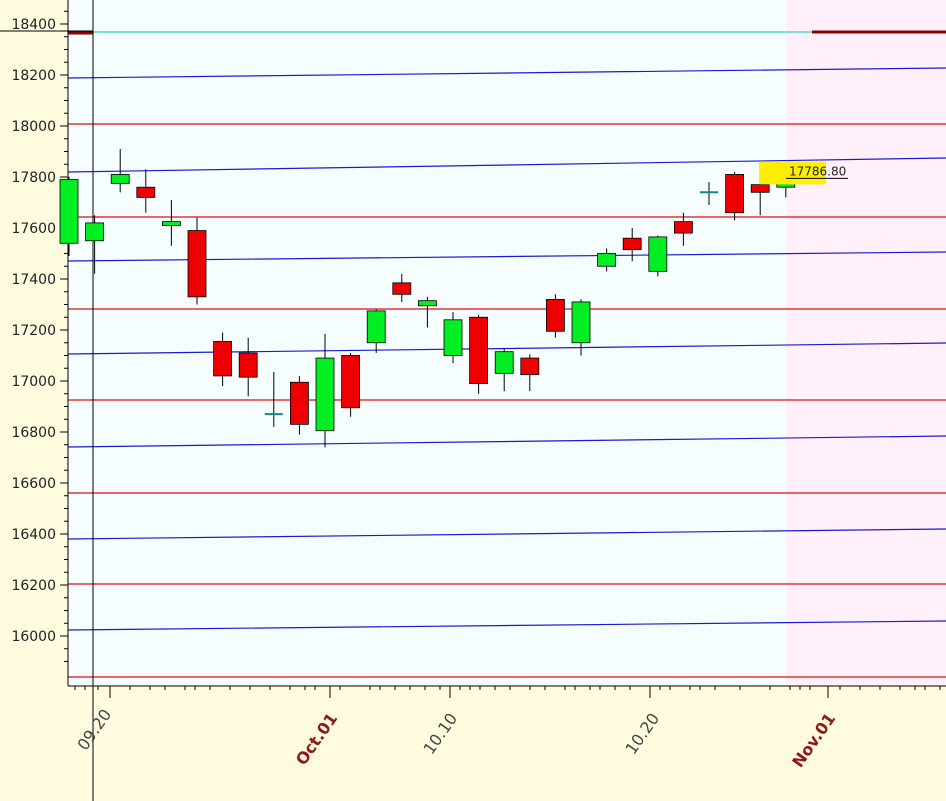 This screenshot has height=801, width=946. What do you see at coordinates (33, 484) in the screenshot?
I see `y-tick-label: 16600` at bounding box center [33, 484].